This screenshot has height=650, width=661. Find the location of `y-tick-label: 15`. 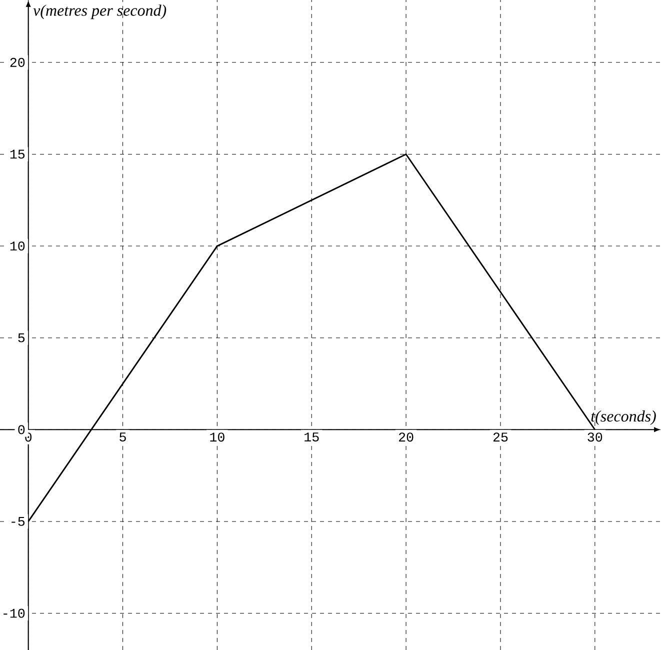

y-tick-label: 15 is located at coordinates (17, 154).